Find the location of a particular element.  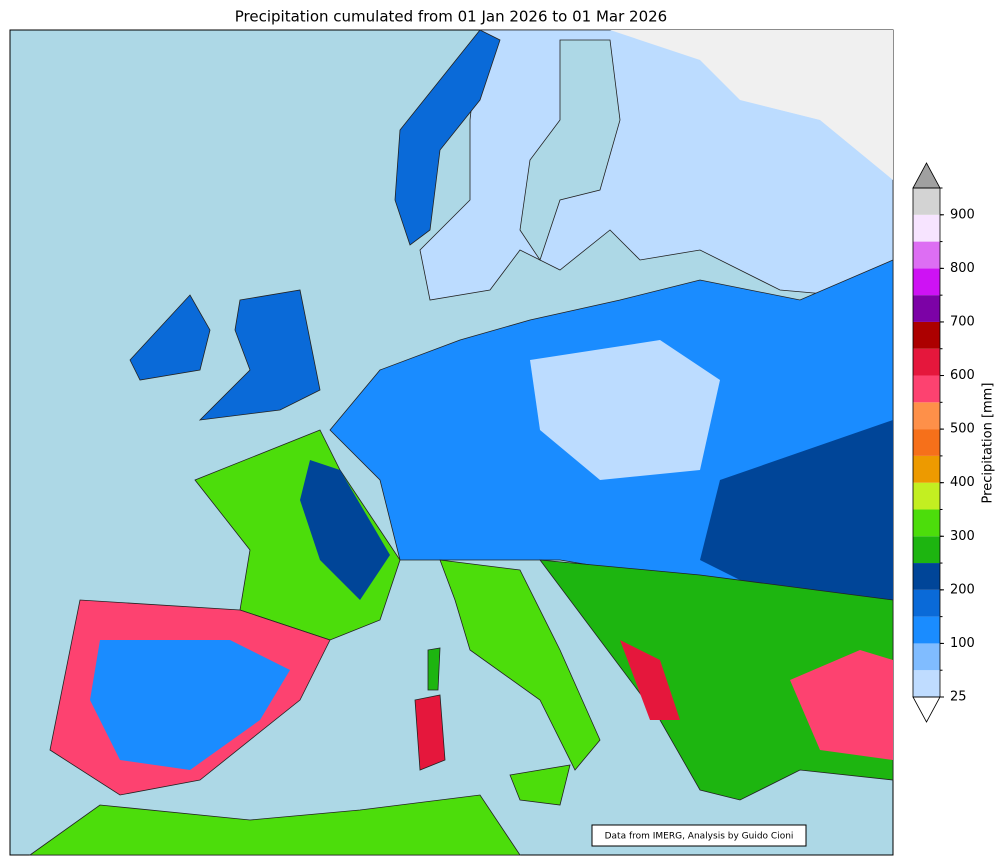

colorbar-over is located at coordinates (926, 175).